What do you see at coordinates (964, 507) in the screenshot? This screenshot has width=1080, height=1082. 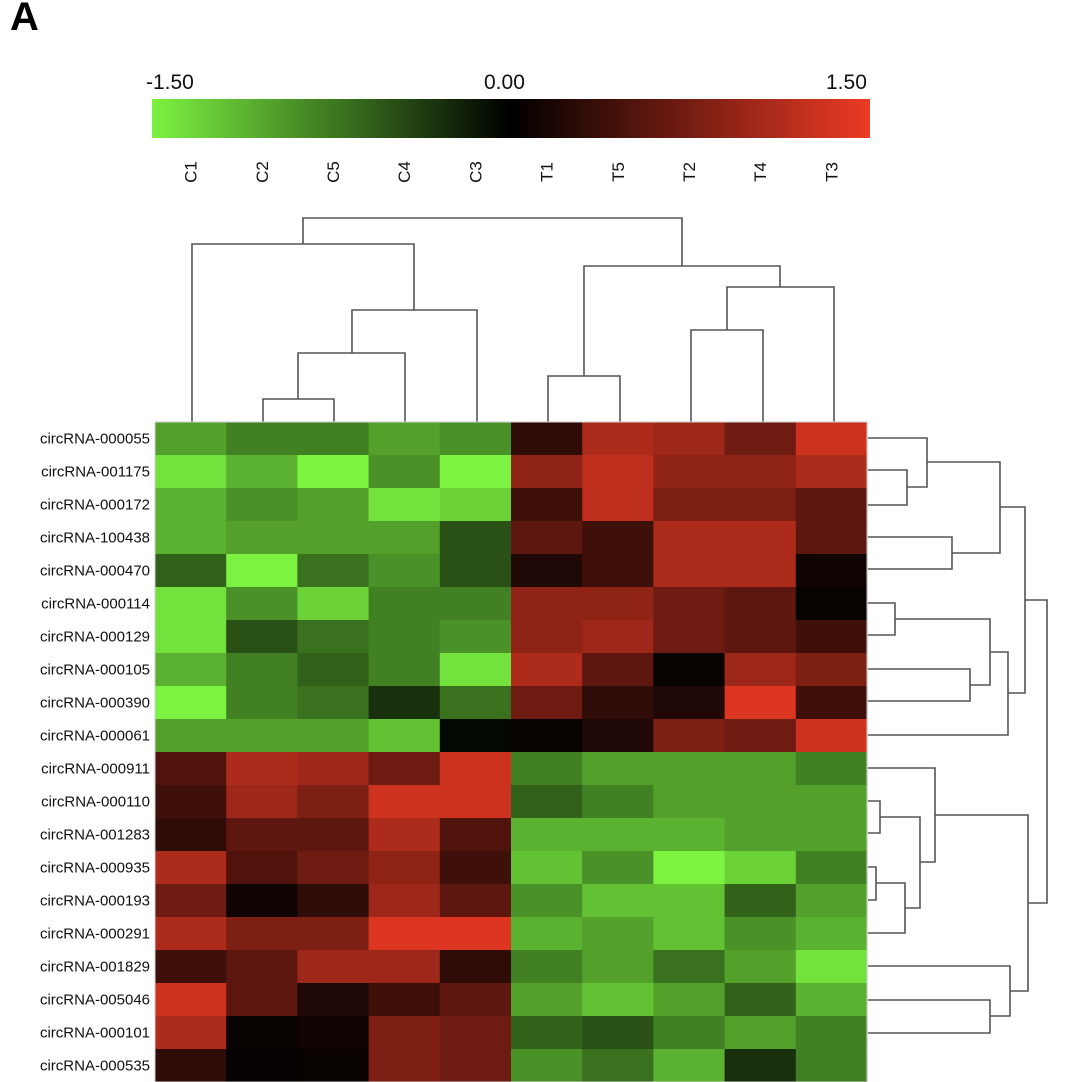 I see `row-dendrogram-d` at bounding box center [964, 507].